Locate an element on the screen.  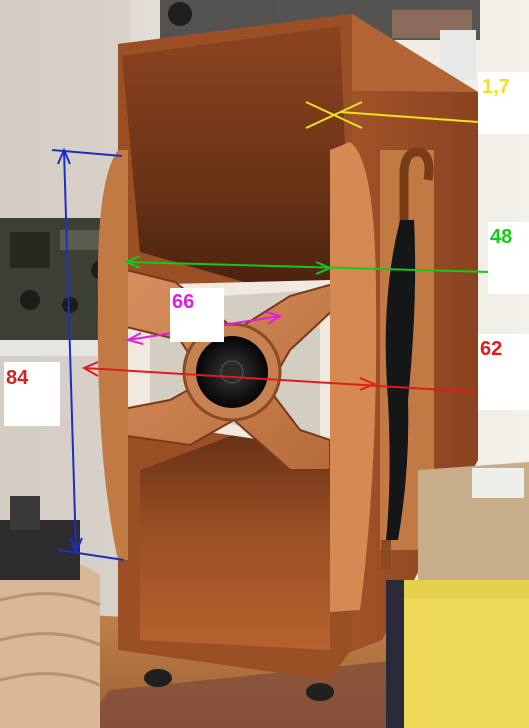
measure-line-height is located at coordinates (70, 351).